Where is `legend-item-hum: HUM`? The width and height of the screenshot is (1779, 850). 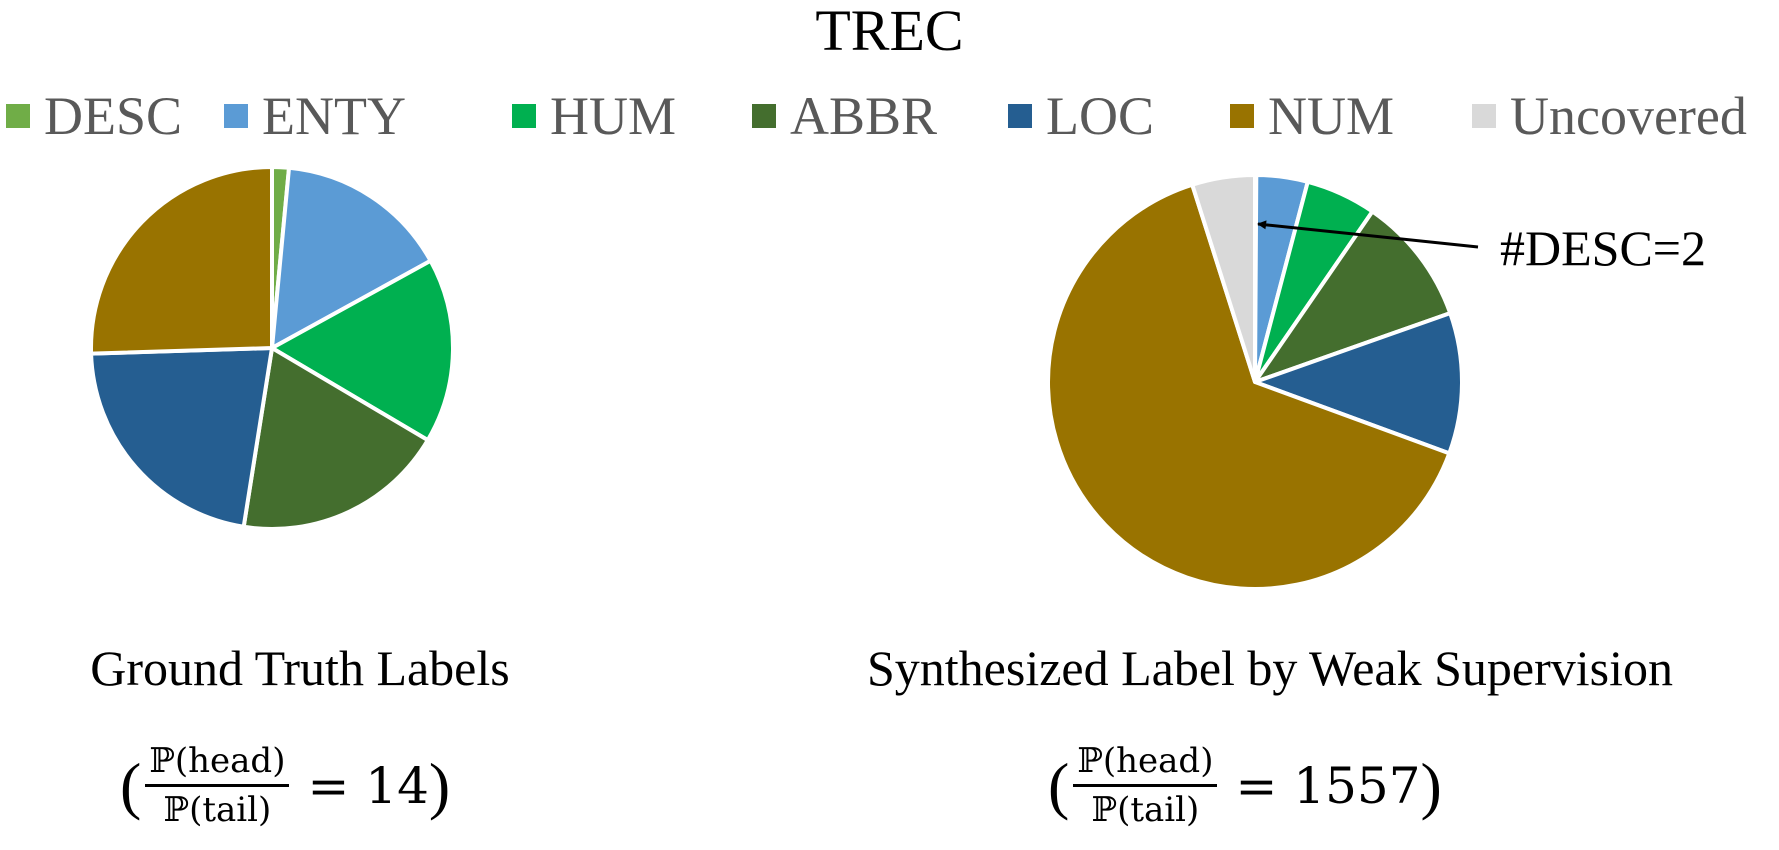 legend-item-hum: HUM is located at coordinates (594, 116).